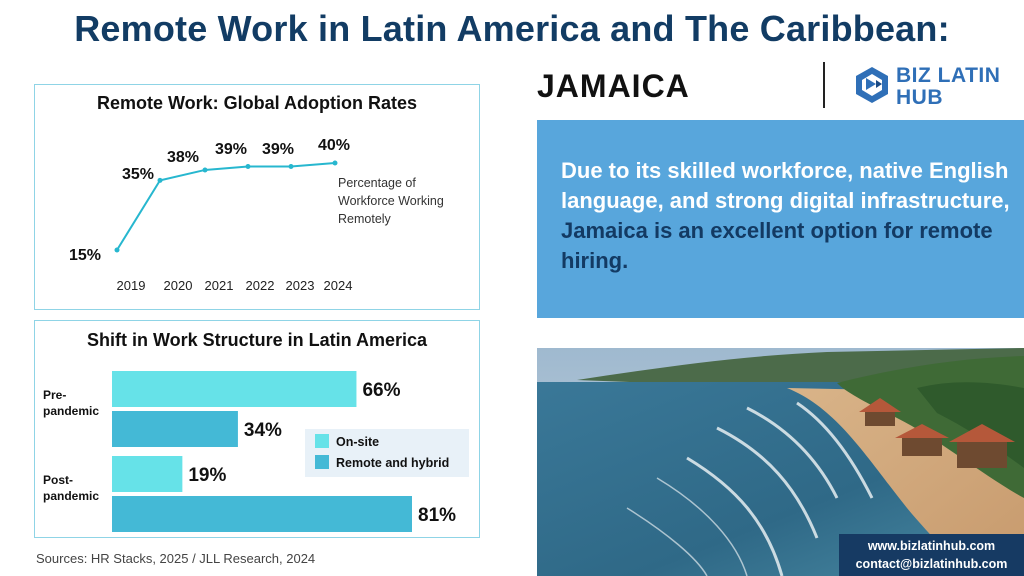 The height and width of the screenshot is (576, 1024). Describe the element at coordinates (260, 285) in the screenshot. I see `x-tick-label: 2022` at that location.